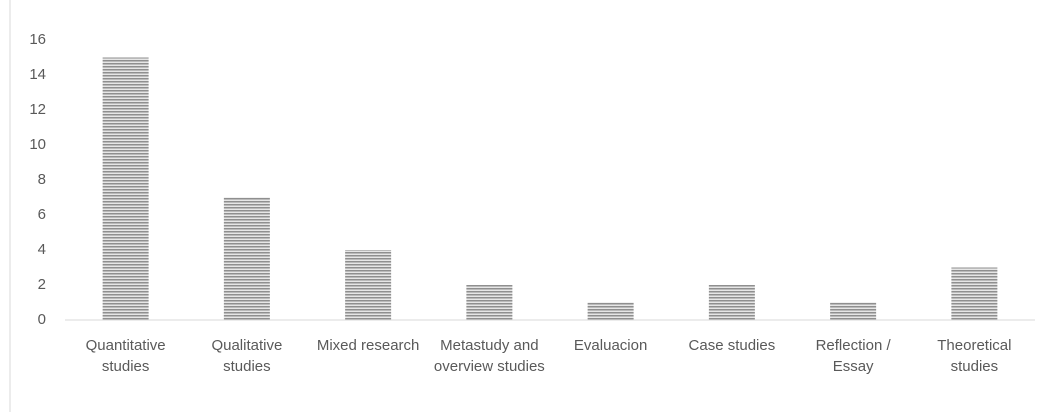  I want to click on y-tick-label: 12, so click(37, 109).